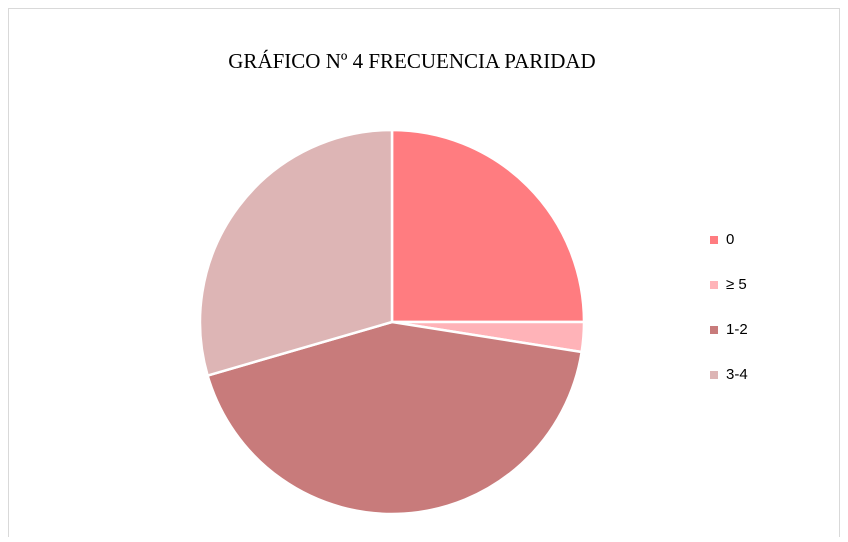 The width and height of the screenshot is (848, 542). What do you see at coordinates (411, 61) in the screenshot?
I see `chart-title: GRÁFICO Nº 4 FRECUENCIA PARIDAD` at bounding box center [411, 61].